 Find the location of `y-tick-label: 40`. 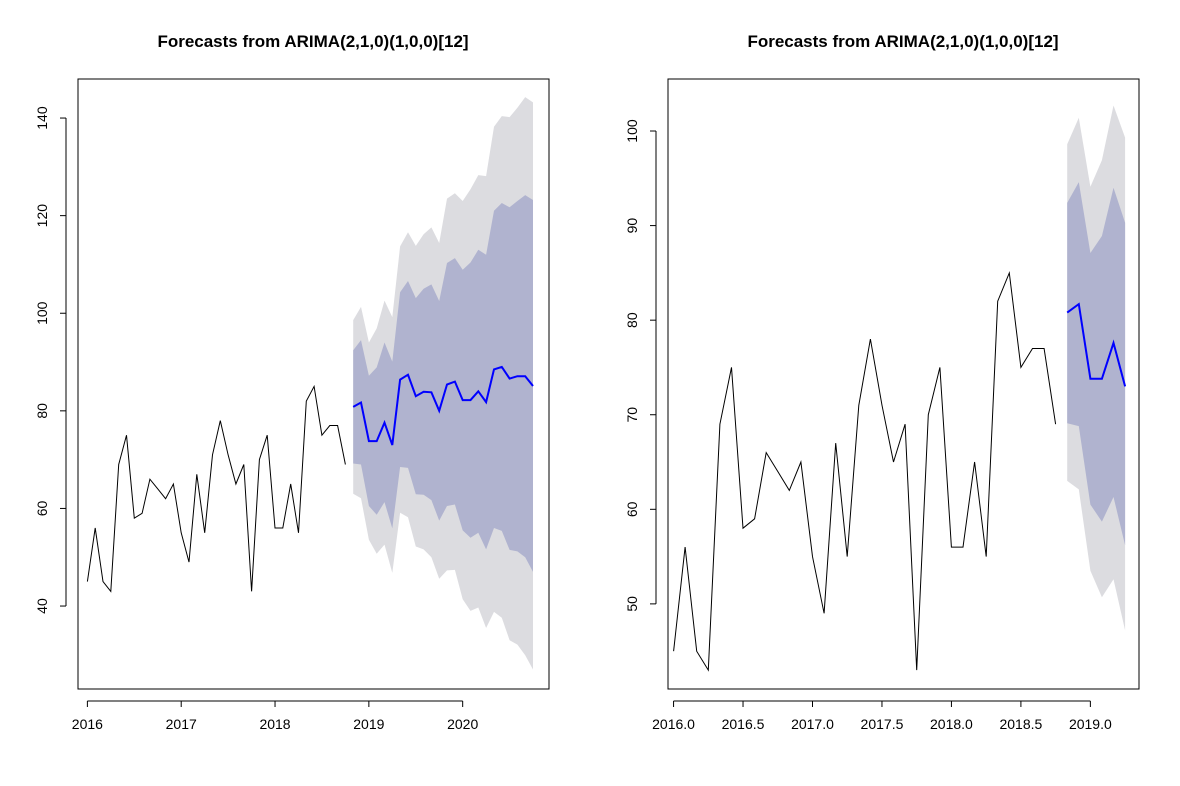

y-tick-label: 40 is located at coordinates (42, 606).